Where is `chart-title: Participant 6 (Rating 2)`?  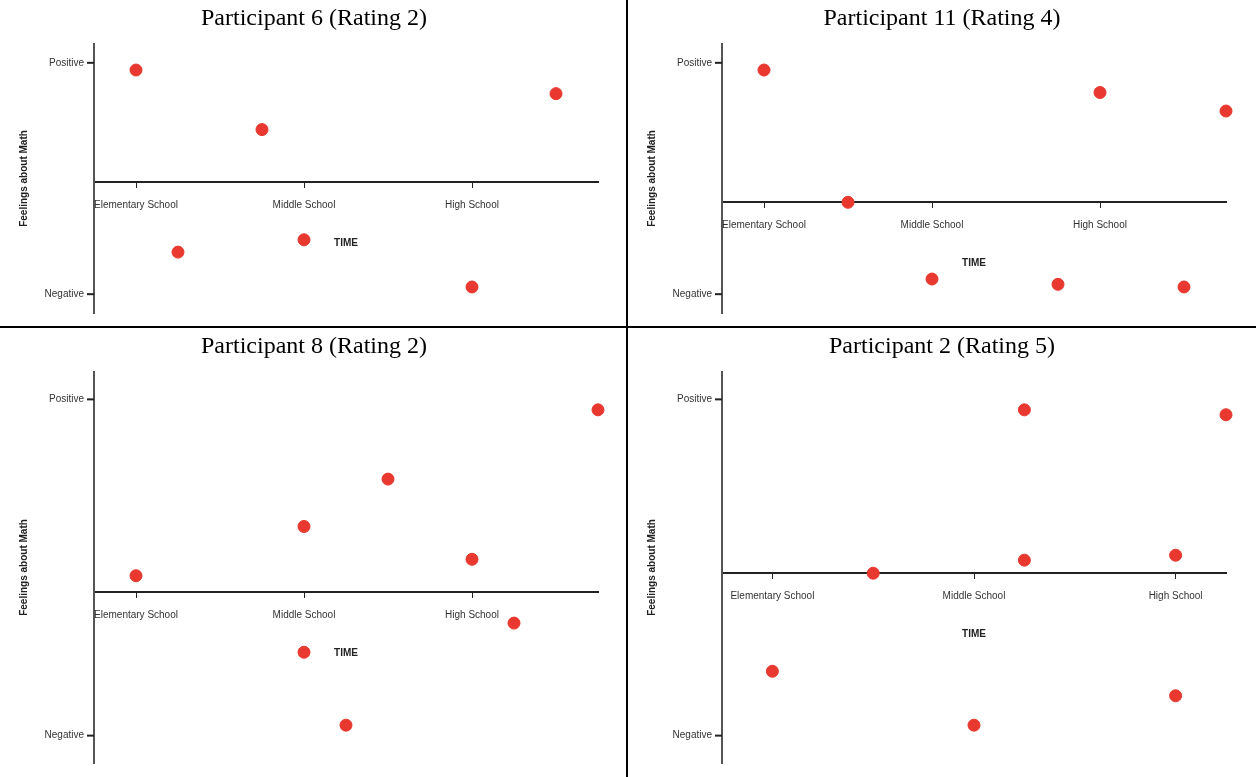
chart-title: Participant 6 (Rating 2) is located at coordinates (314, 17).